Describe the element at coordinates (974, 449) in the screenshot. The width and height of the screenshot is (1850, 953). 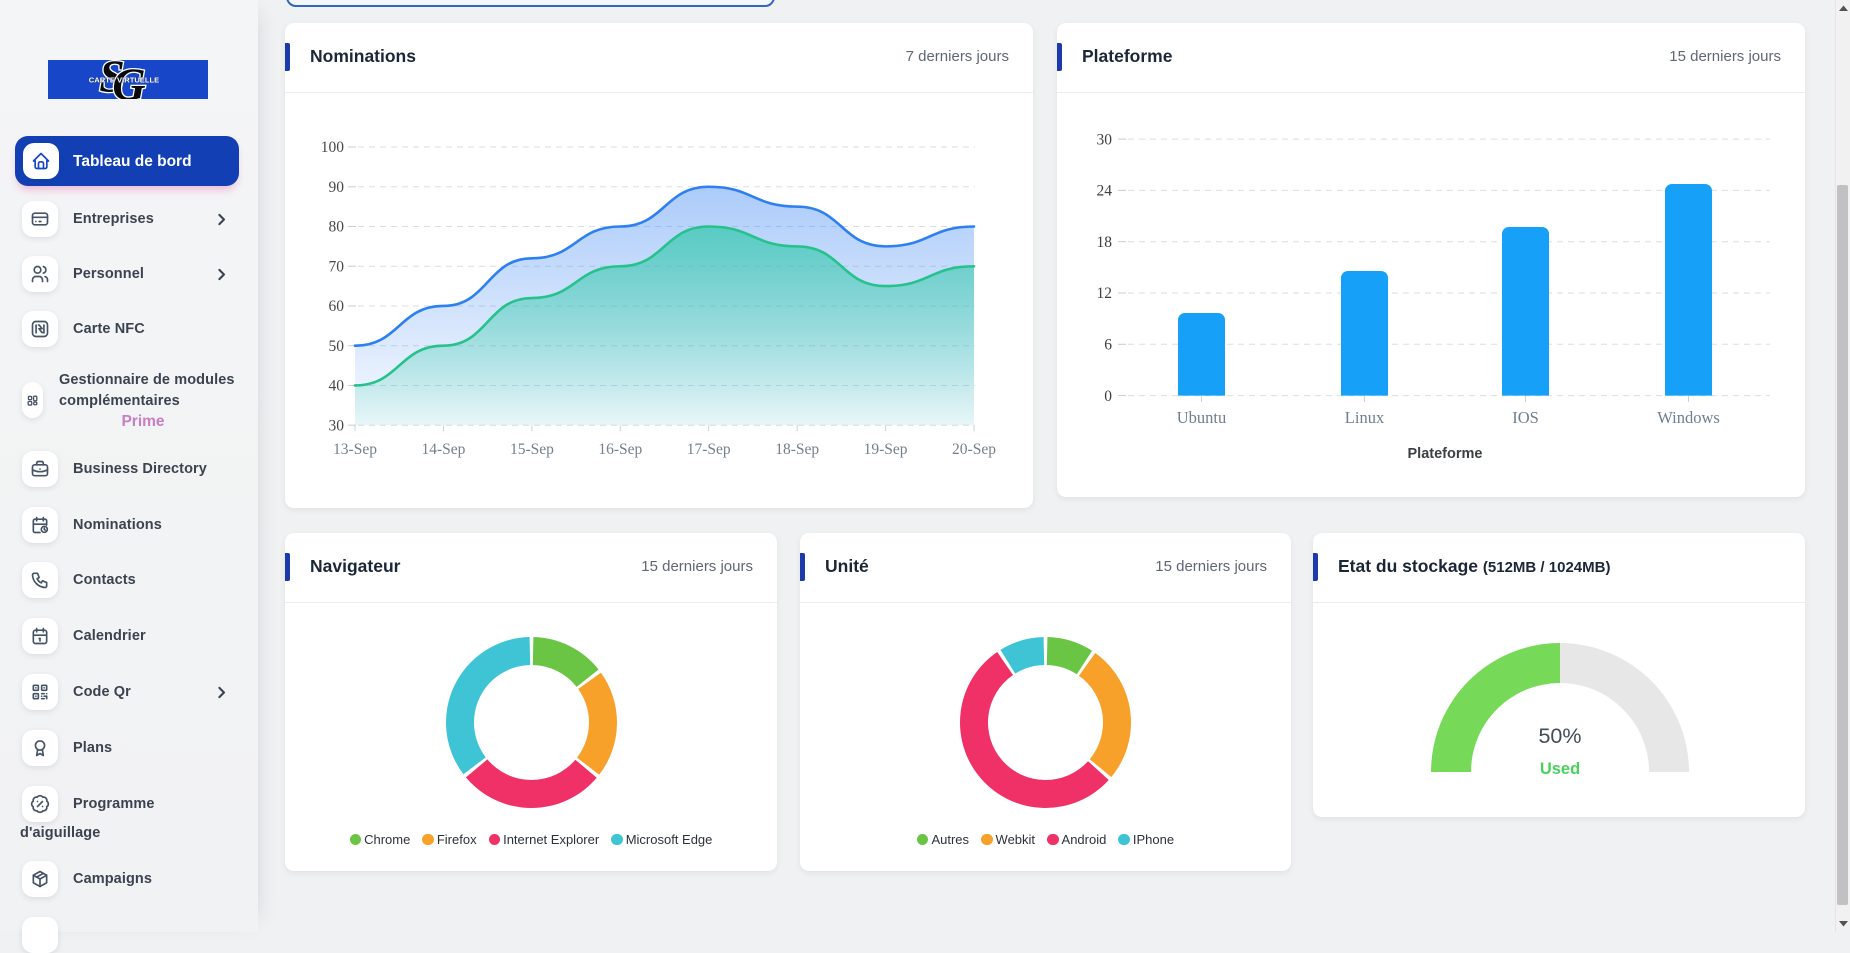
I see `svg-text: 20-Sep` at that location.